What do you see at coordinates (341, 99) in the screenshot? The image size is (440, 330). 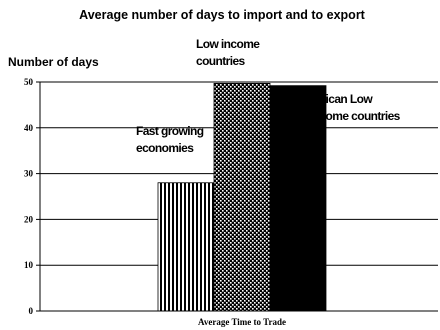 I see `annotation-line: African Low` at bounding box center [341, 99].